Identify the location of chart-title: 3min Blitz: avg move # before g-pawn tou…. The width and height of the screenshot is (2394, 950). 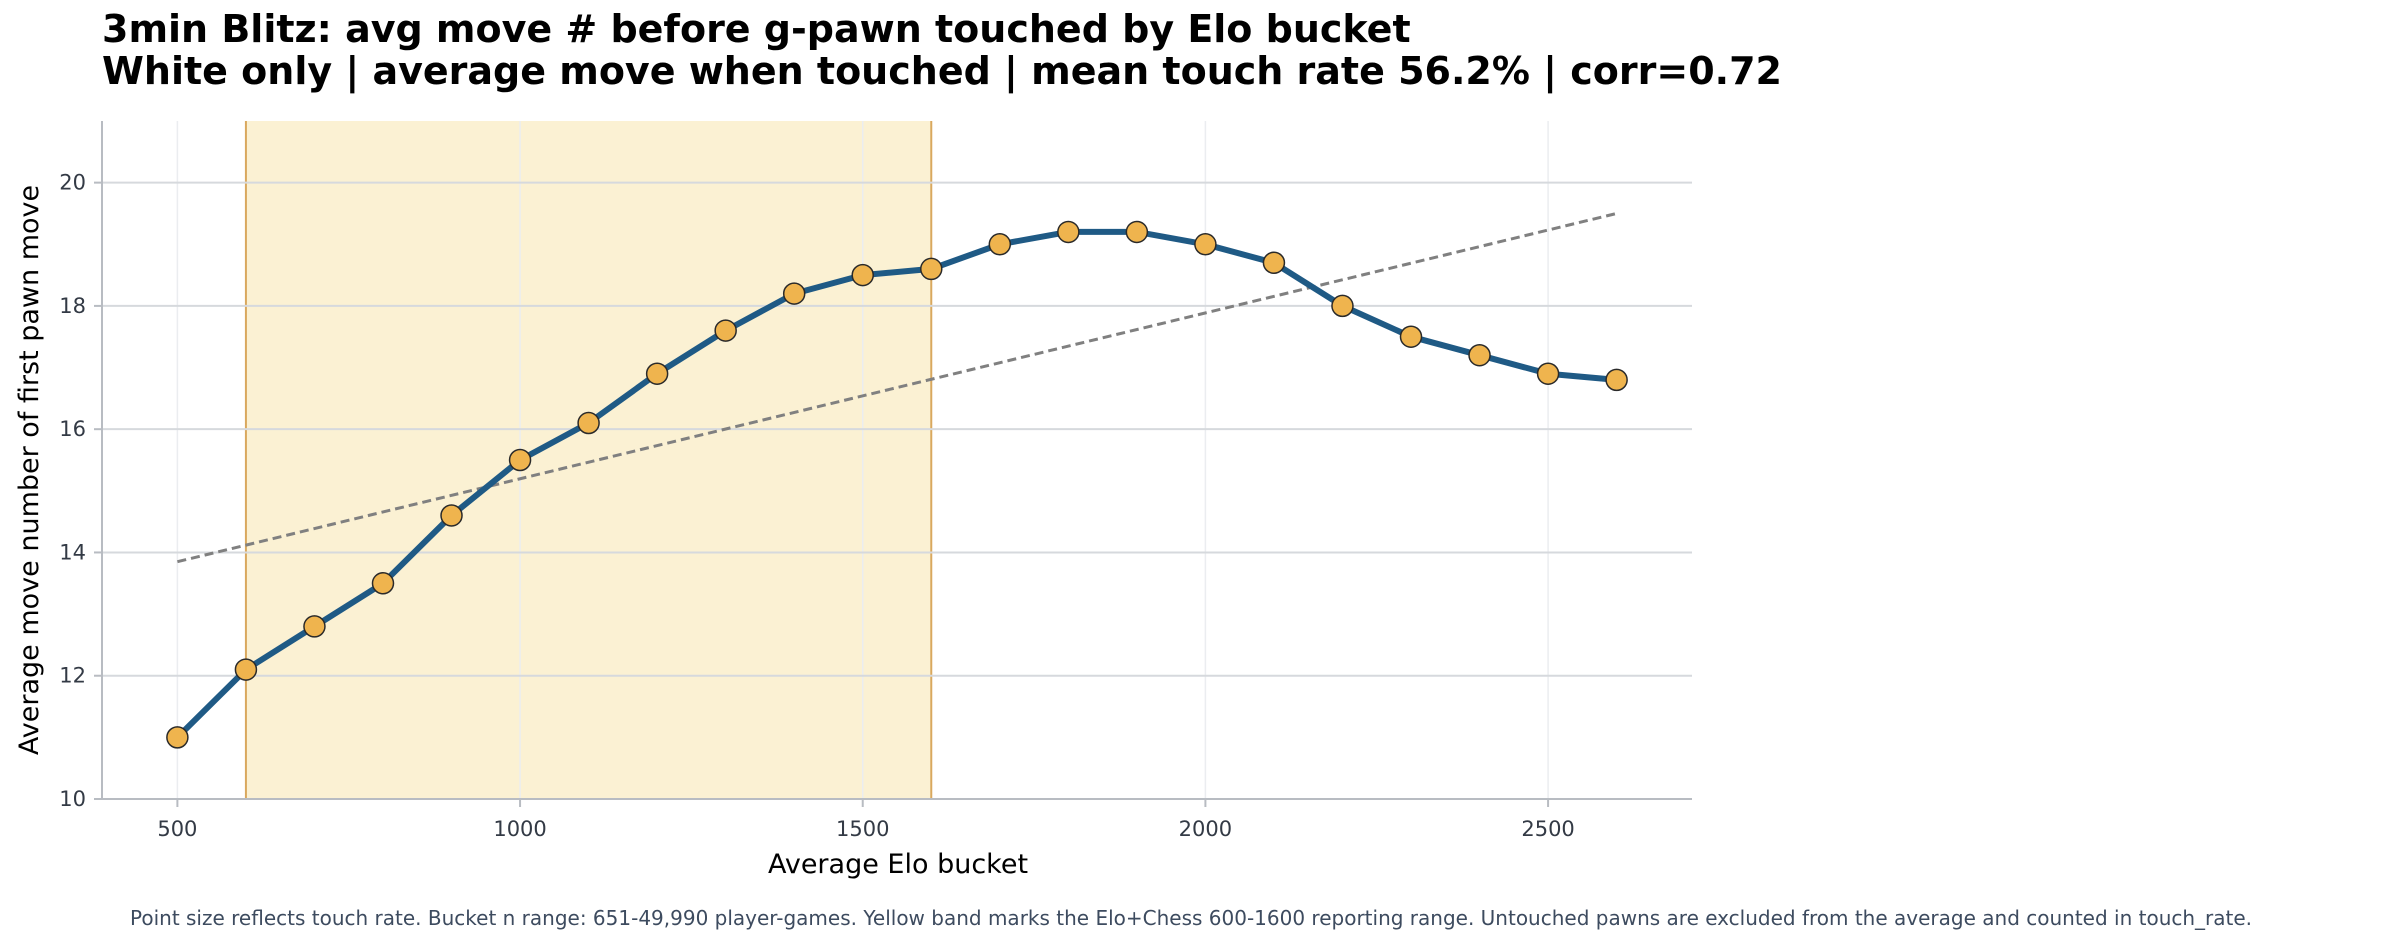
(756, 29).